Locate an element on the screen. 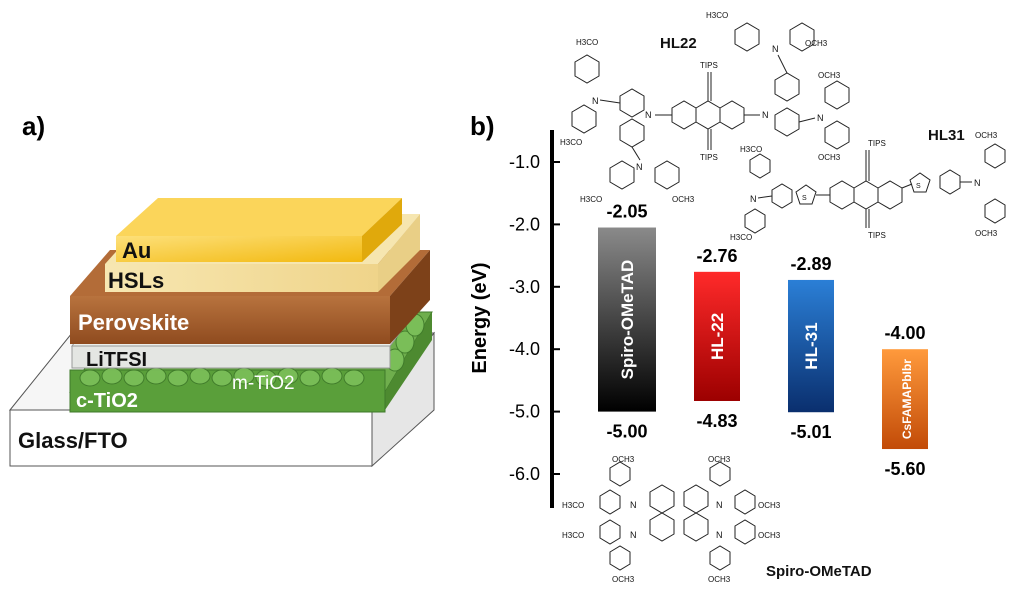 The height and width of the screenshot is (591, 1020). homo-label: -5.01 is located at coordinates (810, 432).